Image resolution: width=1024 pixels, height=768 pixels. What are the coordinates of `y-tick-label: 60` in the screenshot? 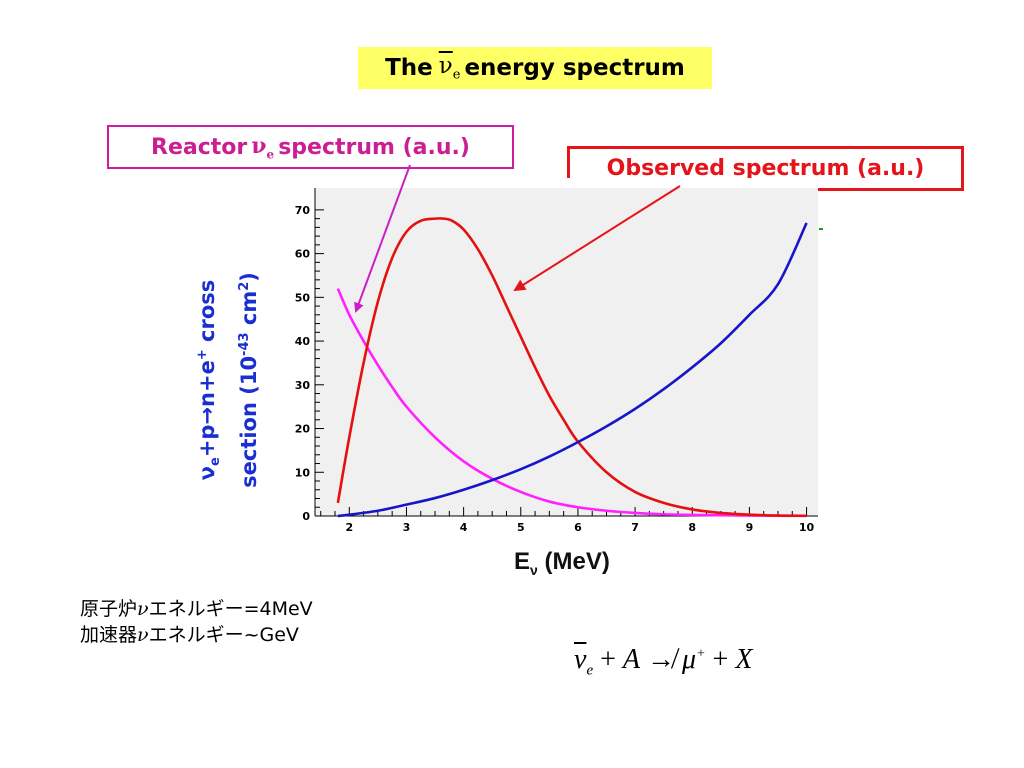 It's located at (303, 254).